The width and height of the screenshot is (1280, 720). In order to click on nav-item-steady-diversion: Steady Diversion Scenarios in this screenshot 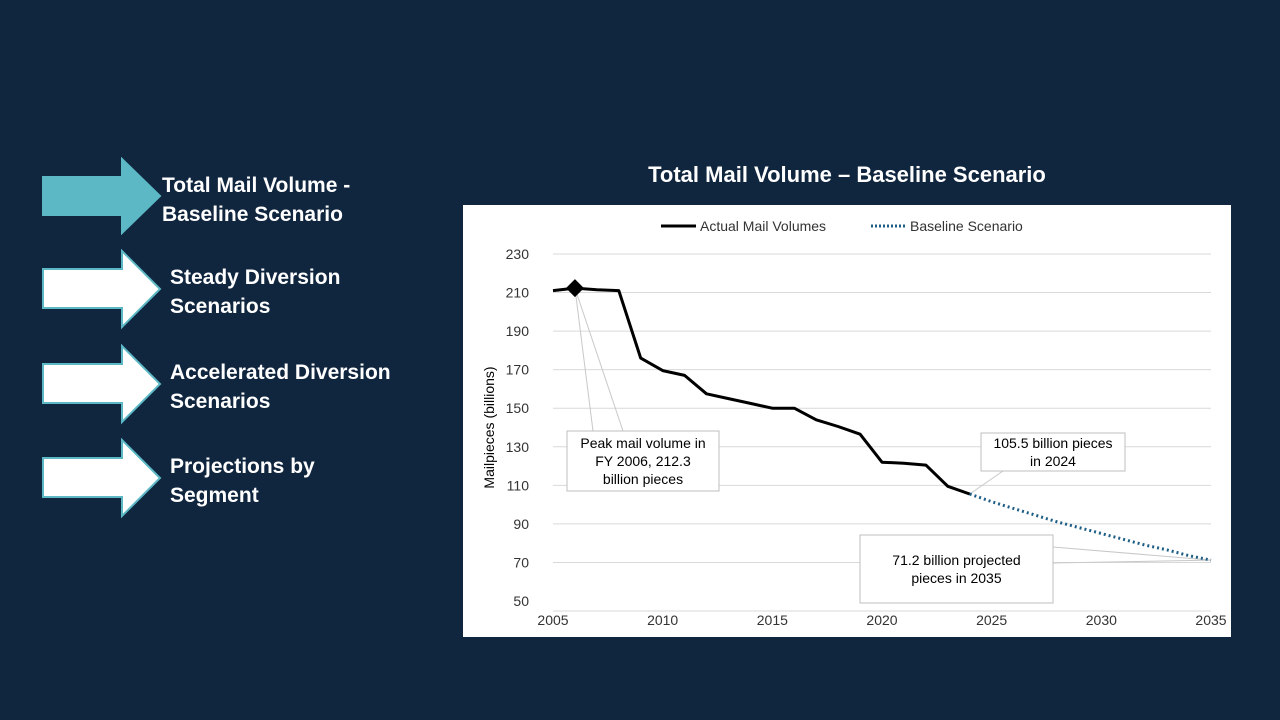, I will do `click(250, 289)`.